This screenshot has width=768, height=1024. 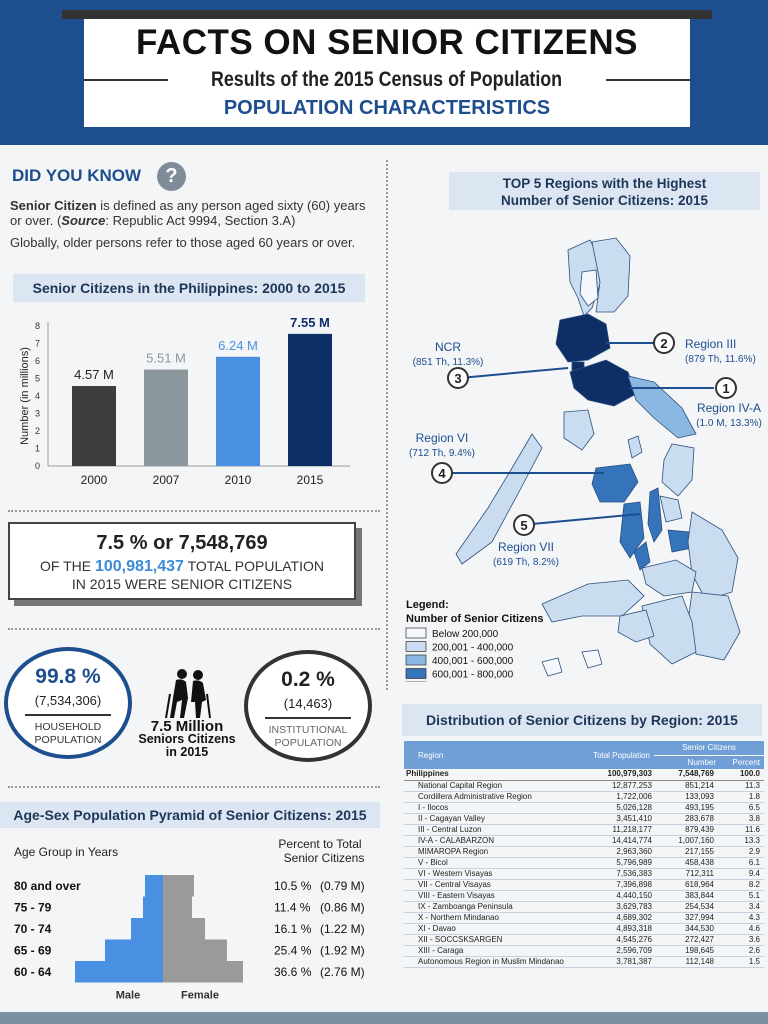 I want to click on stat-total-suffix: TOTAL POPULATION, so click(x=255, y=566).